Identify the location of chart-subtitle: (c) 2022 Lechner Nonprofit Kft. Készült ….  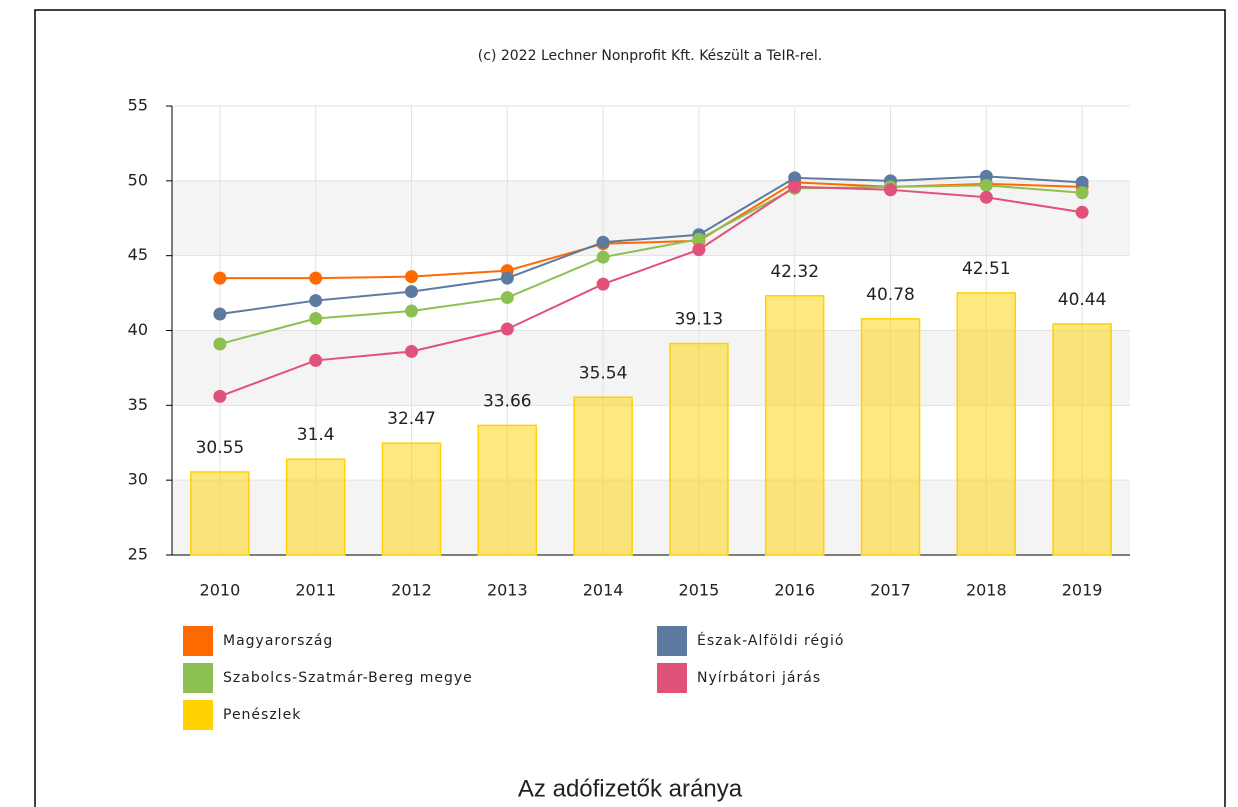
(650, 56).